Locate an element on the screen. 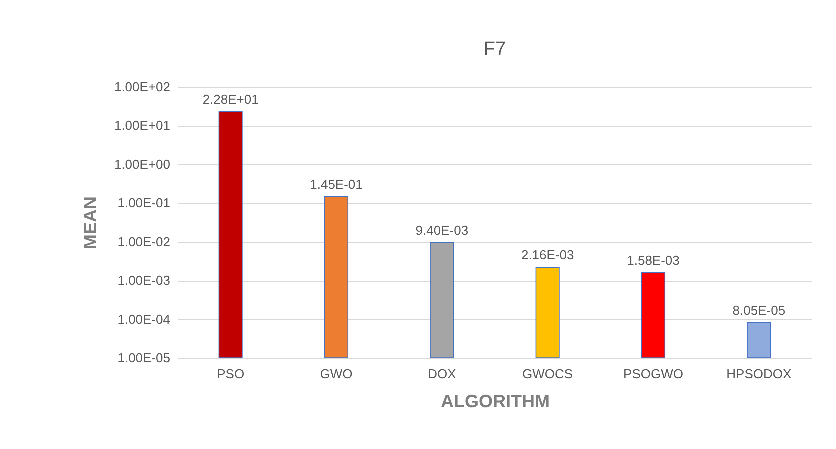 The image size is (836, 449). y-tick-label: 1.00E-05 is located at coordinates (144, 358).